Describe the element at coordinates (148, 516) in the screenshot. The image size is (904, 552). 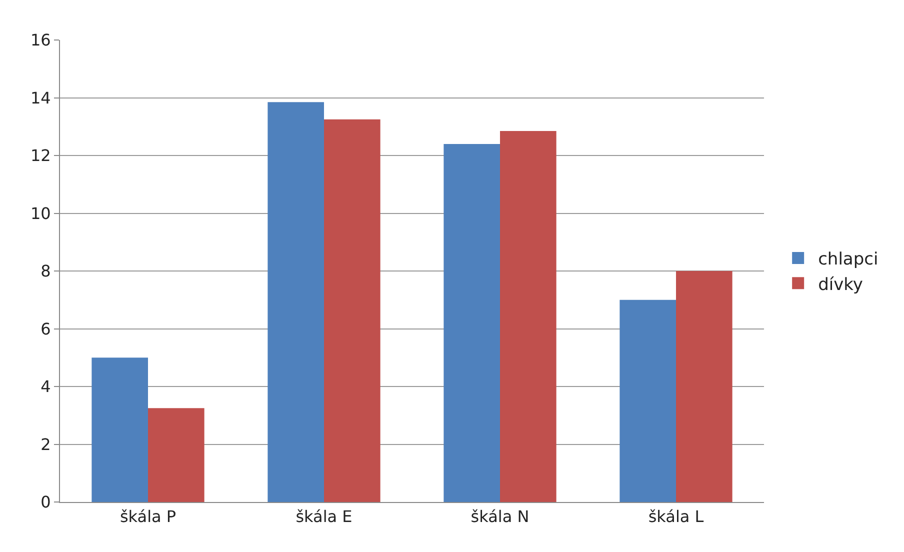
I see `x-tick-label: škála P` at that location.